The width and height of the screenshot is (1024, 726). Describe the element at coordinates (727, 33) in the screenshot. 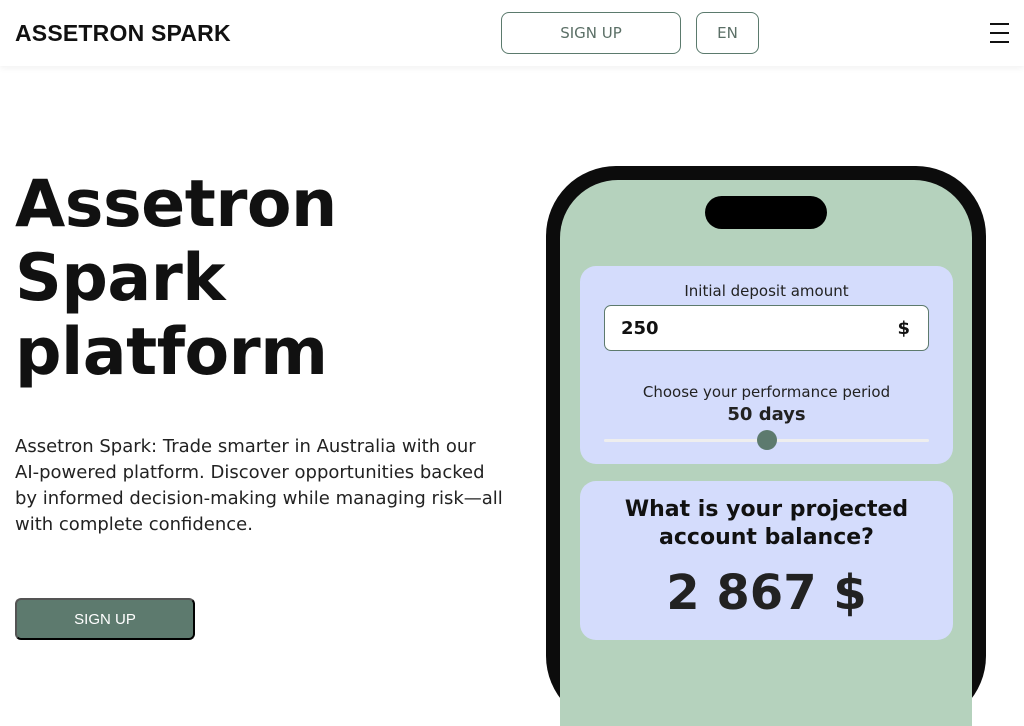

I see `language-button: EN` at that location.